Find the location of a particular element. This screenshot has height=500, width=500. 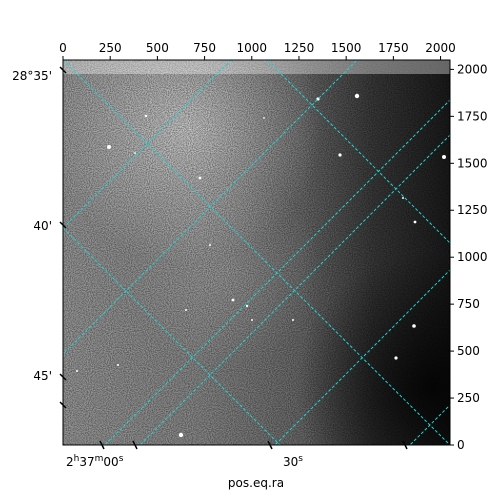

top-tick-label: 250 is located at coordinates (110, 48).